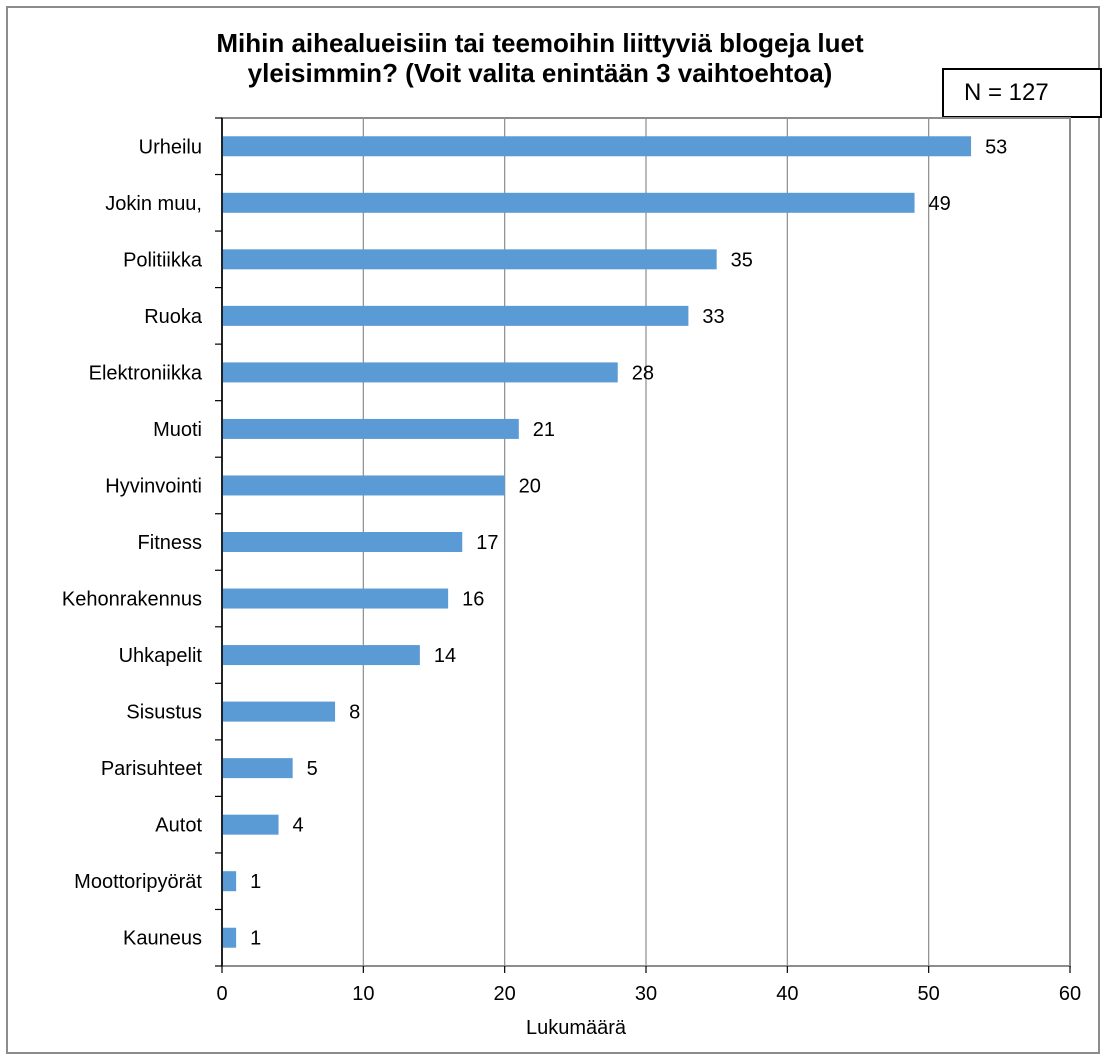 The width and height of the screenshot is (1108, 1062). I want to click on data-label: 16, so click(473, 600).